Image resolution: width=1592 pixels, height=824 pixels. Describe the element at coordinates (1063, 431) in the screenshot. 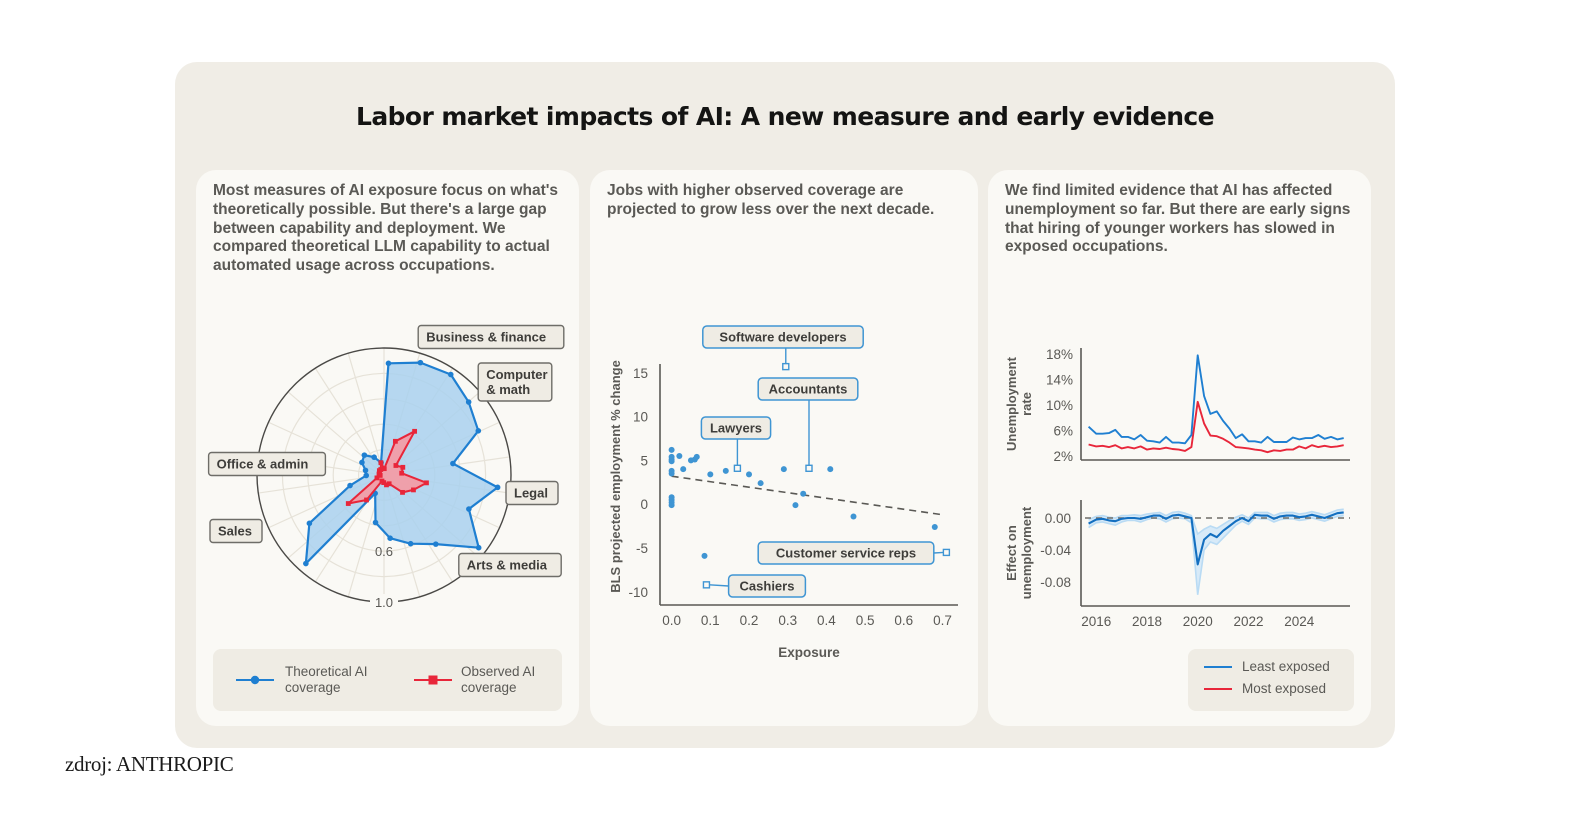

I see `y-tick-label: 6%` at that location.